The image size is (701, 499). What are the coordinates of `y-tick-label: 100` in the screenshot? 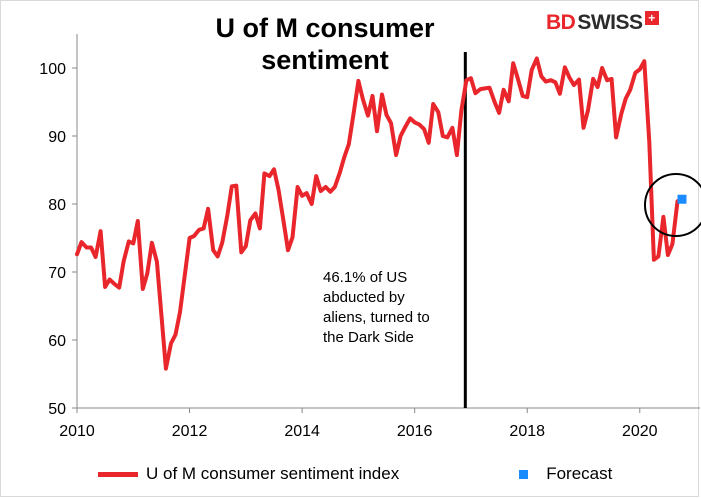 It's located at (52, 69).